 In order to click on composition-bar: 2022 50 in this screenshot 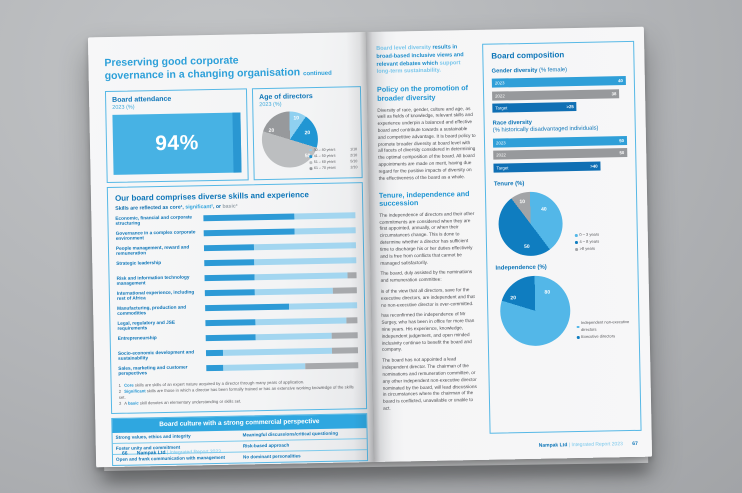, I will do `click(560, 154)`.